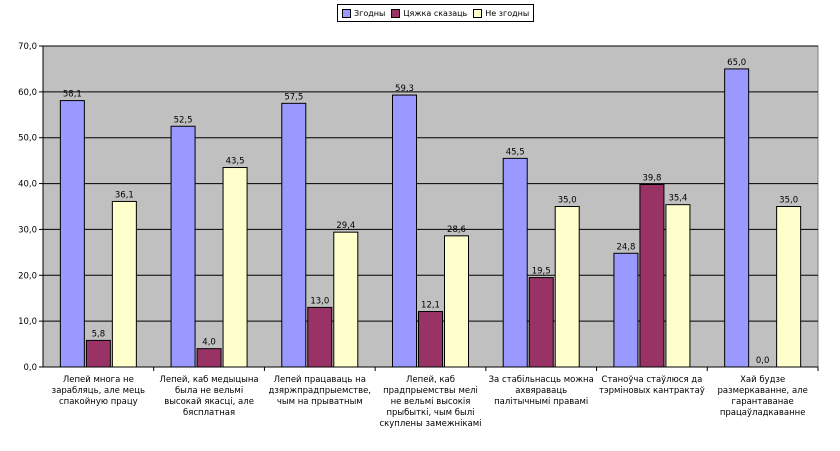 The image size is (840, 451). What do you see at coordinates (72, 95) in the screenshot?
I see `data-label: 58,1` at bounding box center [72, 95].